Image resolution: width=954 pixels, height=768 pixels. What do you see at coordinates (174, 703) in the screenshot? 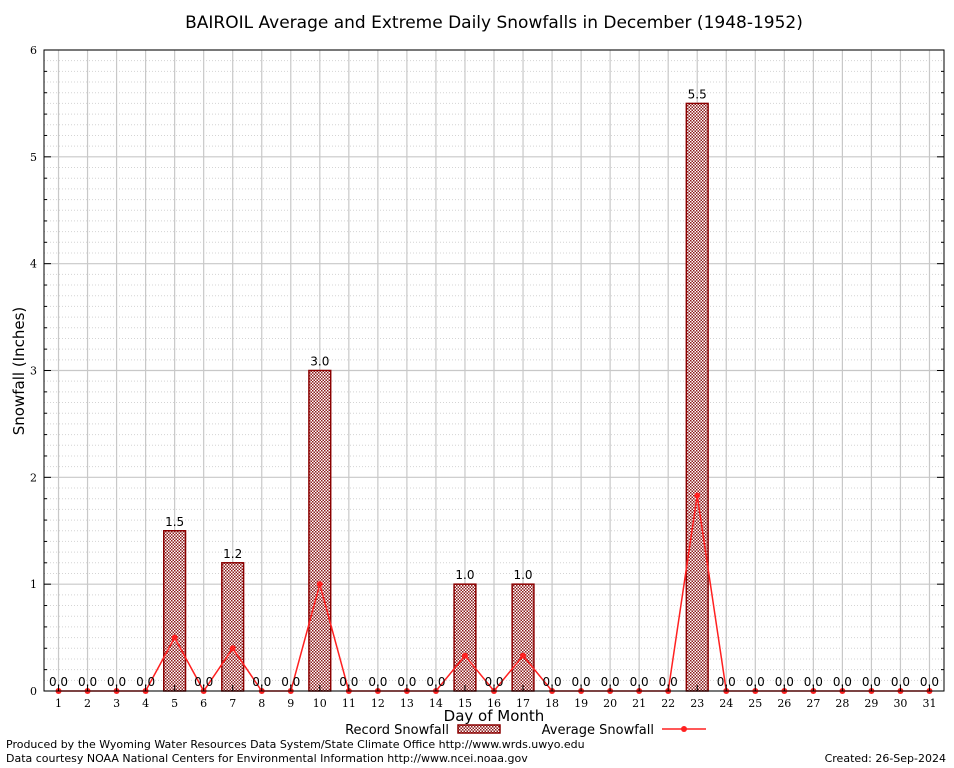
I see `x-tick-label-5: 5` at bounding box center [174, 703].